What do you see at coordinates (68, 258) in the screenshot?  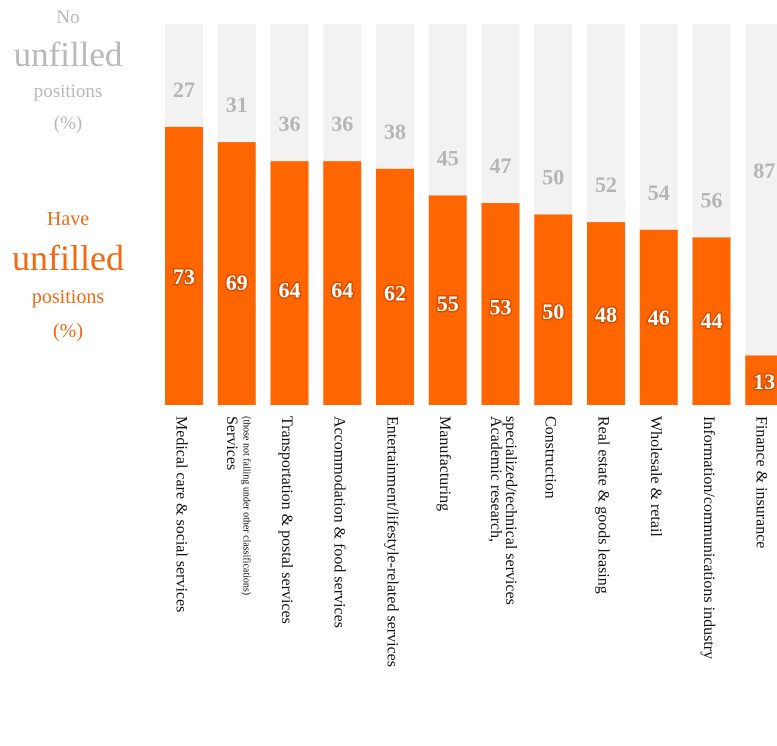 I see `legend-have-line2: unfilled` at bounding box center [68, 258].